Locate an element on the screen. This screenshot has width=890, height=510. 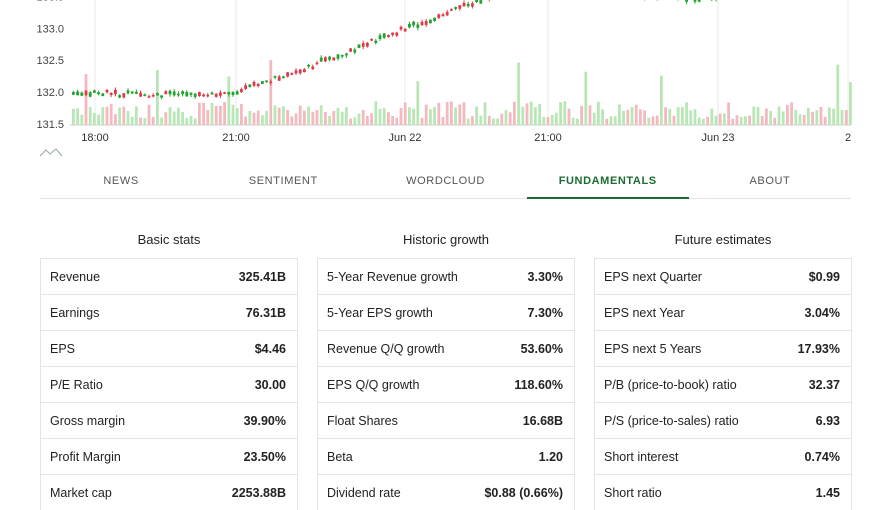
row-label: EPS Q/Q growth is located at coordinates (373, 384).